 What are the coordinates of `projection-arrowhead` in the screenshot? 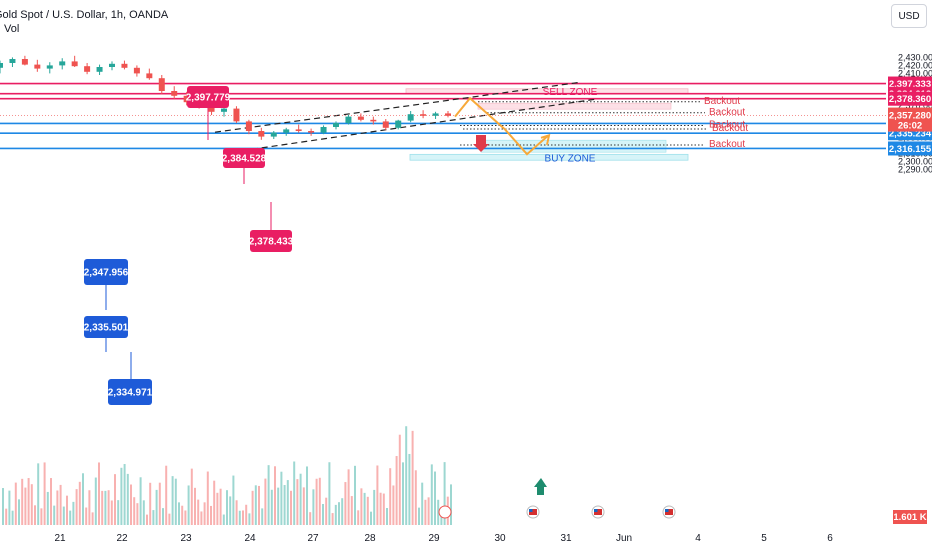 It's located at (545, 139).